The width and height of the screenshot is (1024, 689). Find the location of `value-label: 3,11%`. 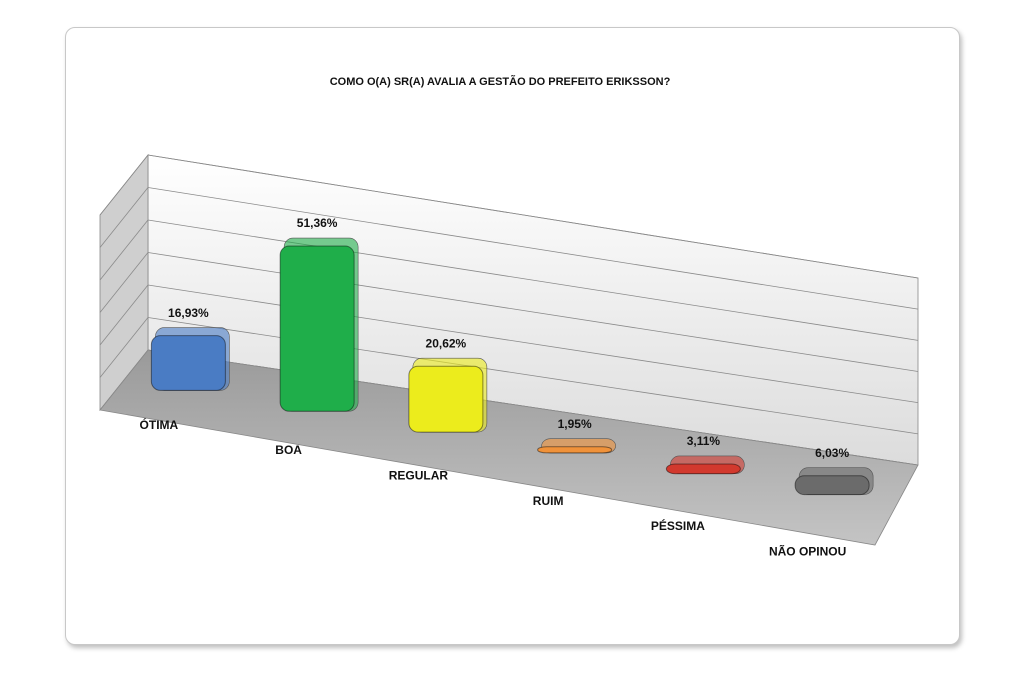

value-label: 3,11% is located at coordinates (704, 441).